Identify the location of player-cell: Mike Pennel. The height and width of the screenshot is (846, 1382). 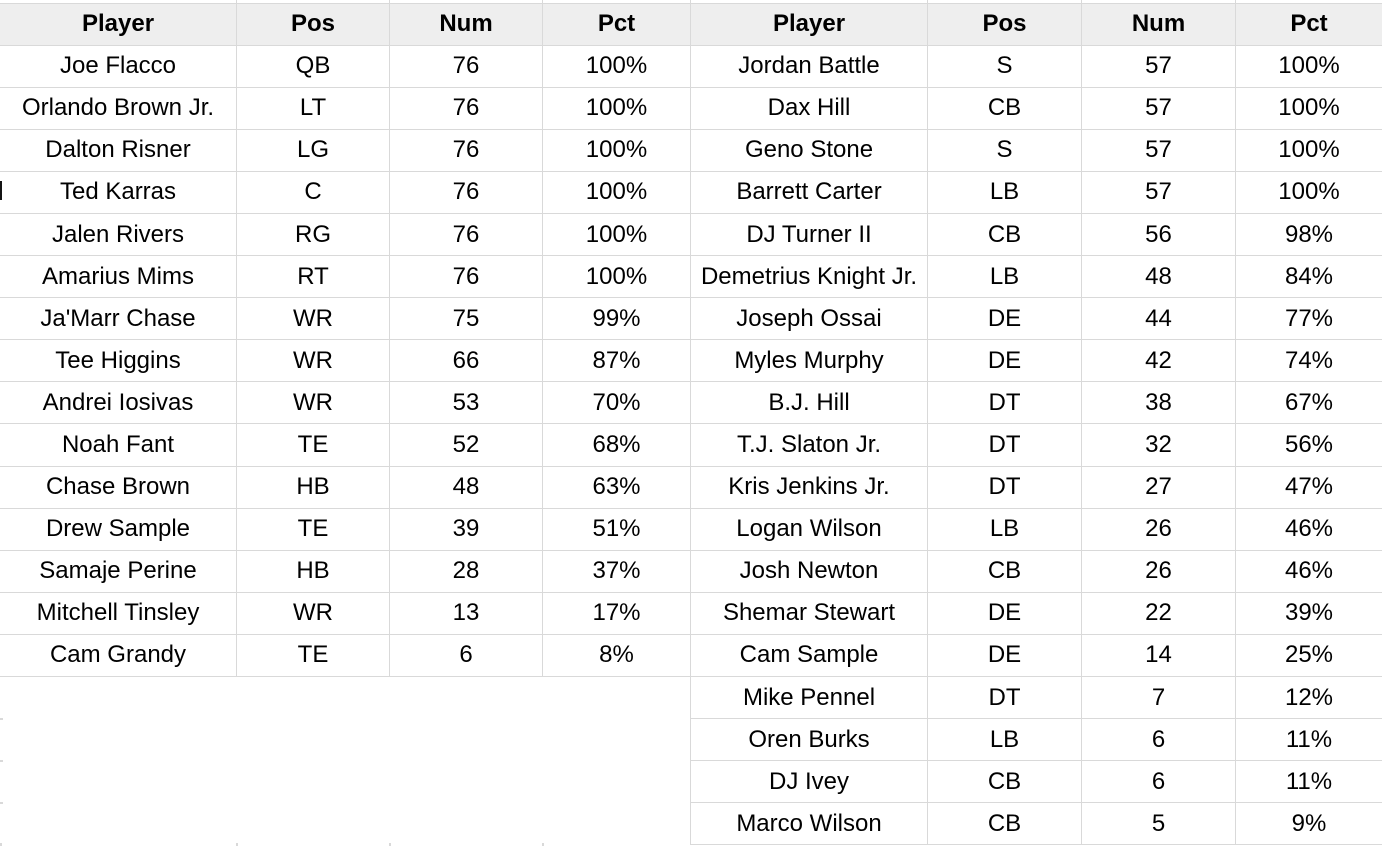
(809, 698).